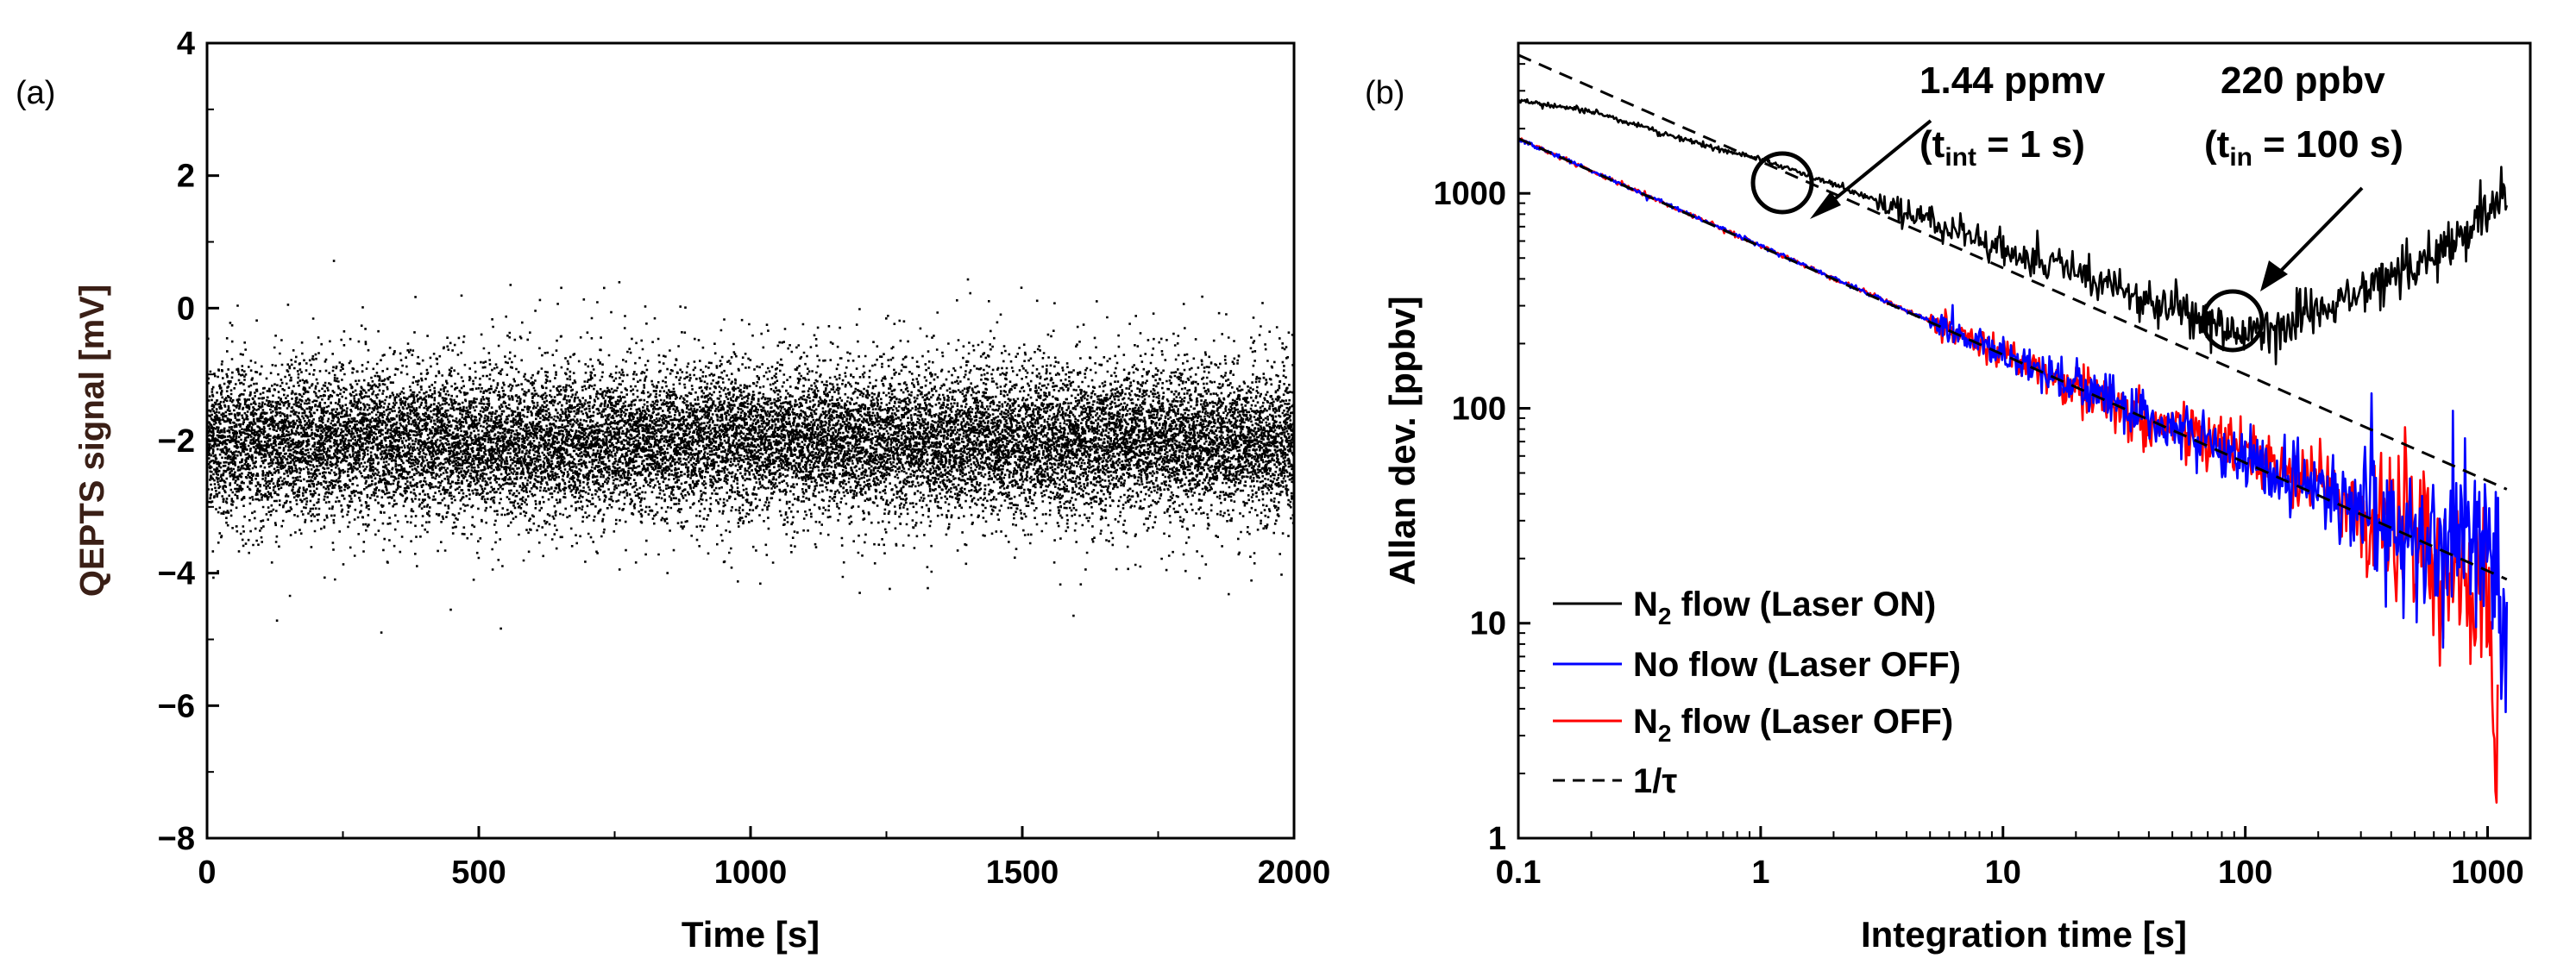  I want to click on series-n2-flow-laser-on, so click(2013, 231).